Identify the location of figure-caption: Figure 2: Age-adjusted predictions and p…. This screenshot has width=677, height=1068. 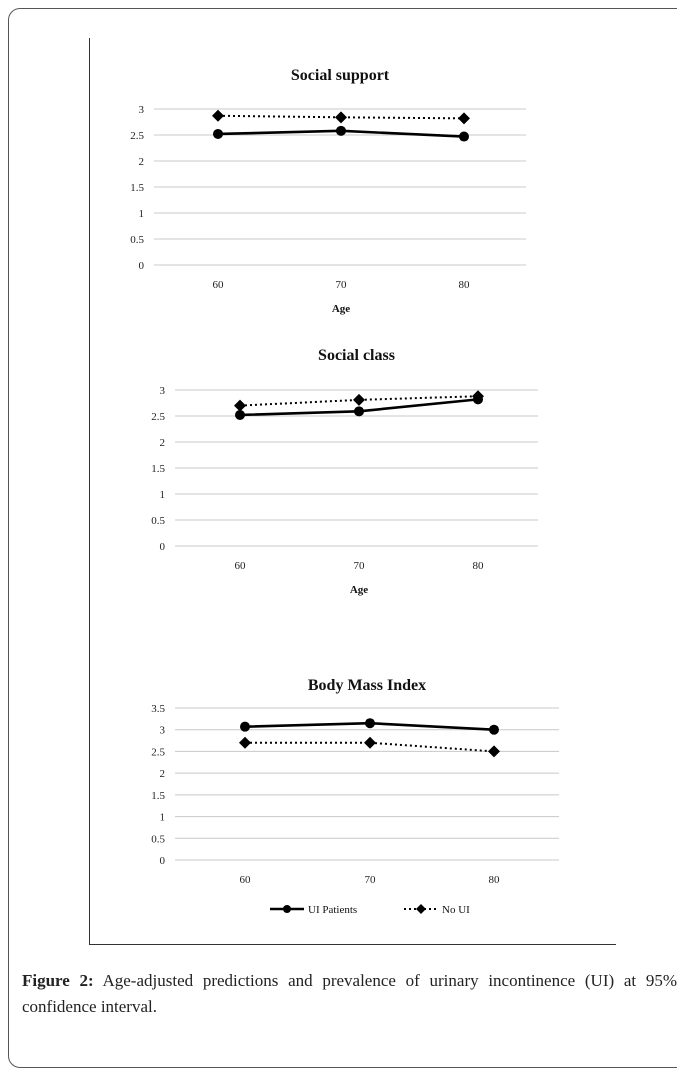
(349, 994).